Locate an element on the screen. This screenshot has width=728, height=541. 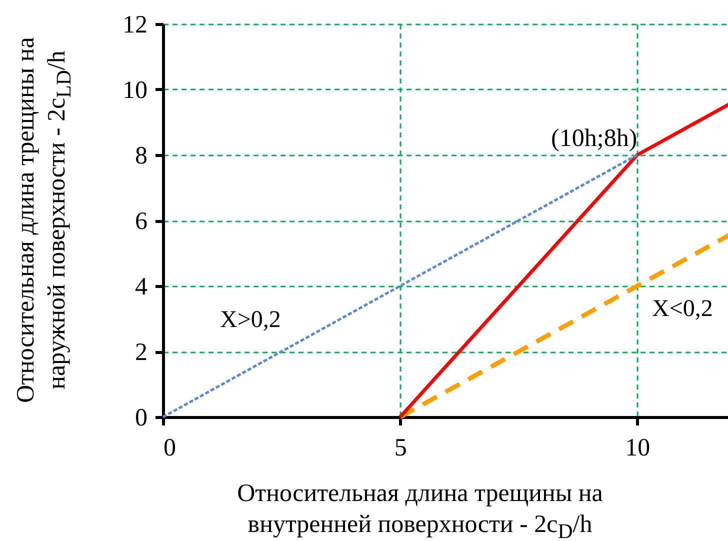
y-tick-label: 12 is located at coordinates (135, 25).